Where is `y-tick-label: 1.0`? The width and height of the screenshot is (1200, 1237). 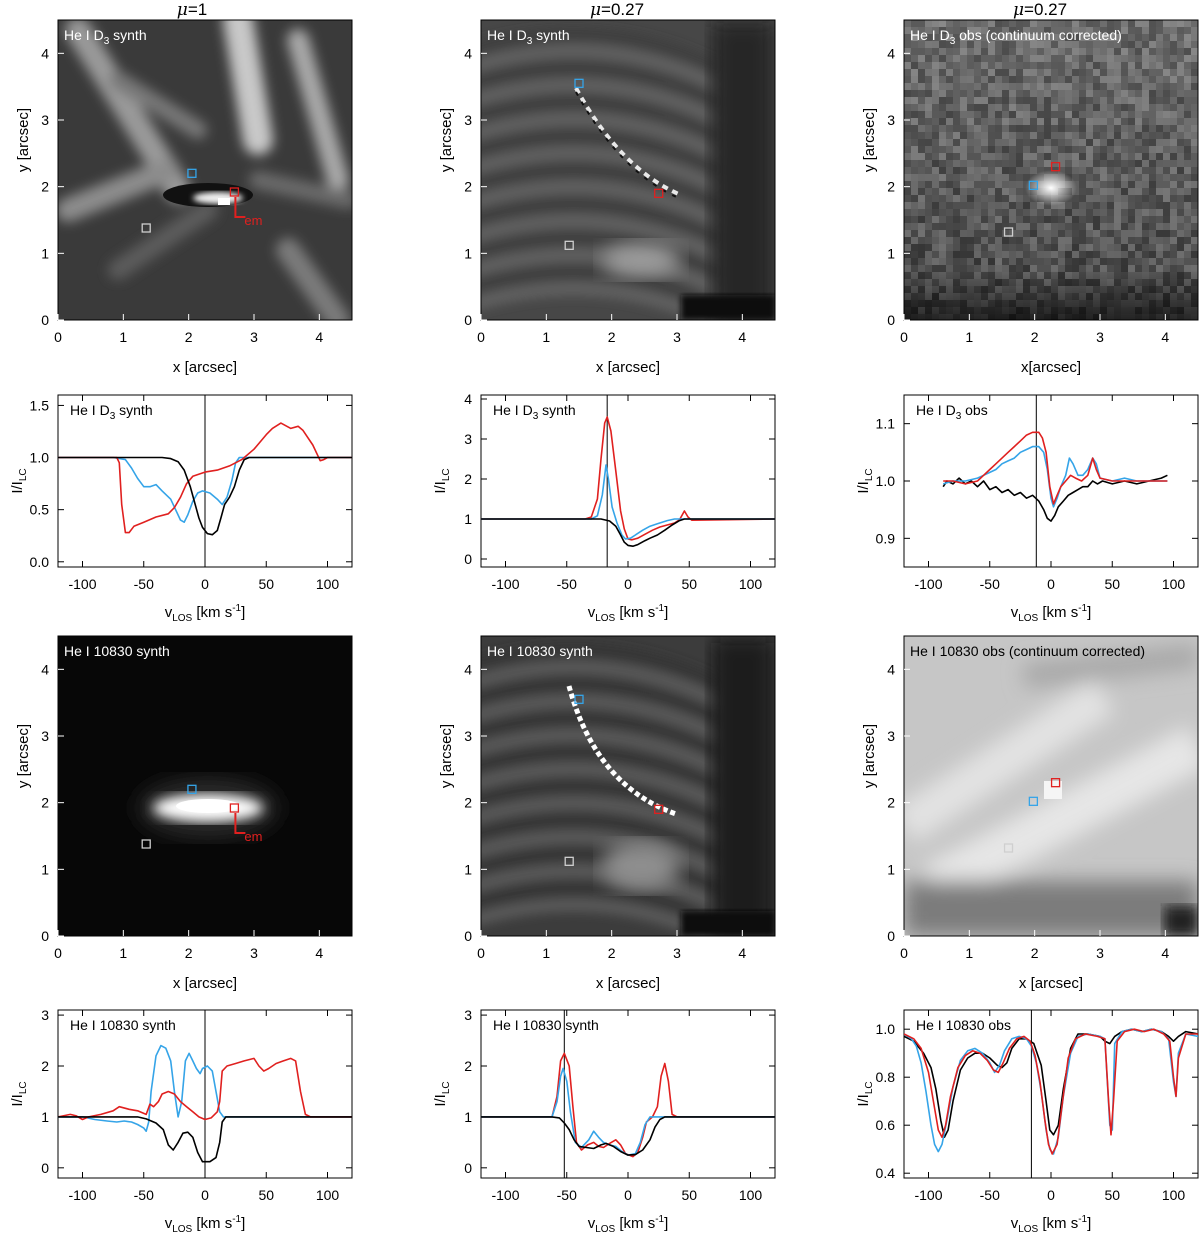
y-tick-label: 1.0 is located at coordinates (886, 481).